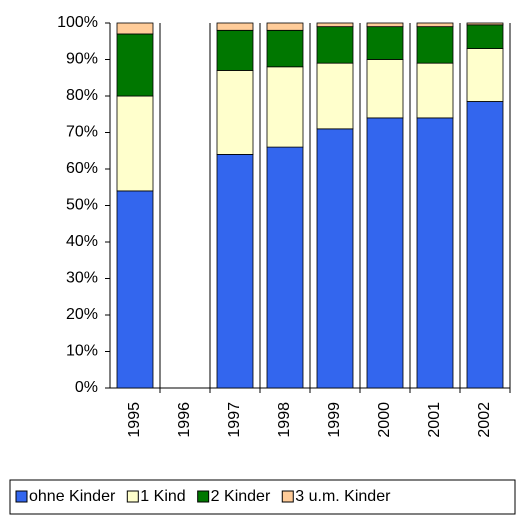 The height and width of the screenshot is (518, 518). What do you see at coordinates (82, 351) in the screenshot?
I see `y-tick-label: 10%` at bounding box center [82, 351].